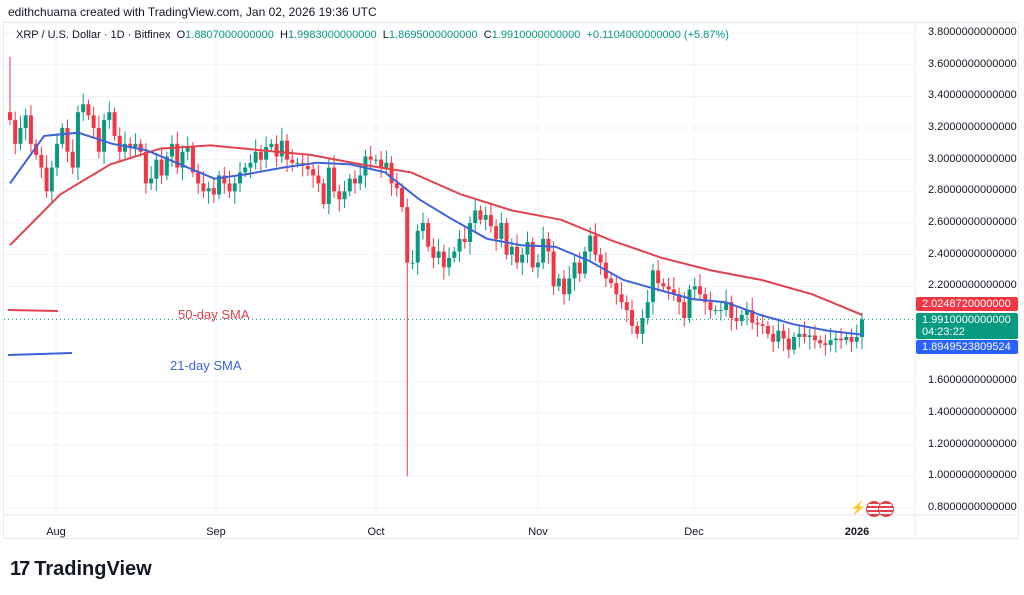  What do you see at coordinates (886, 508) in the screenshot?
I see `us-flag-event-icon` at bounding box center [886, 508].